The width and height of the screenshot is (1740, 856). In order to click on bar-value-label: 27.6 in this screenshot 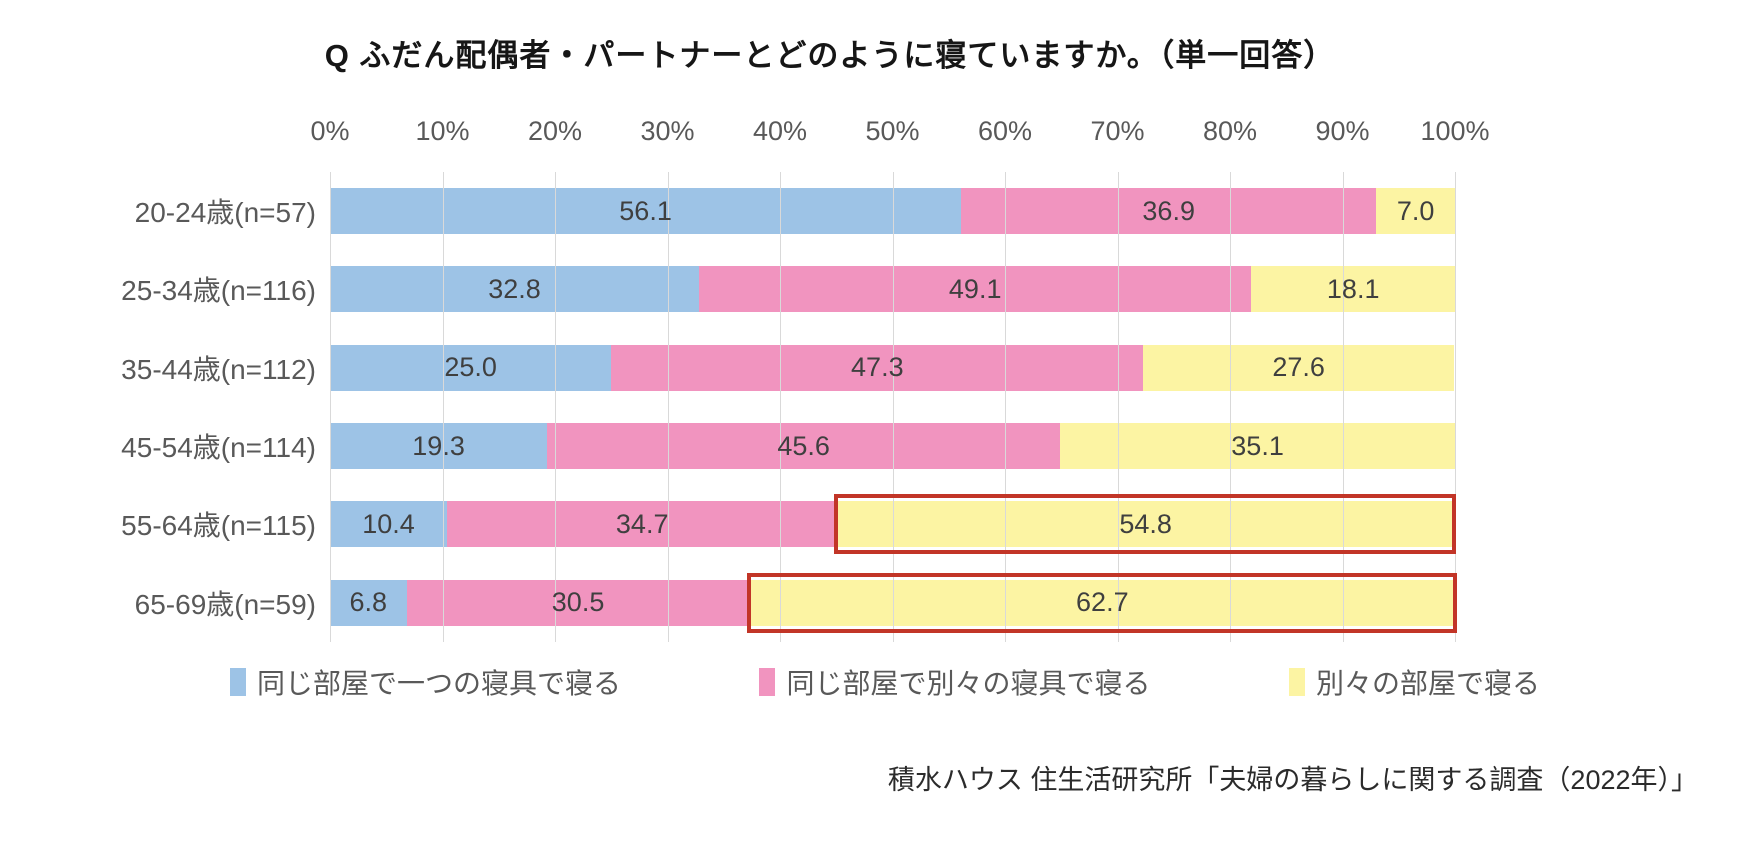, I will do `click(1298, 367)`.